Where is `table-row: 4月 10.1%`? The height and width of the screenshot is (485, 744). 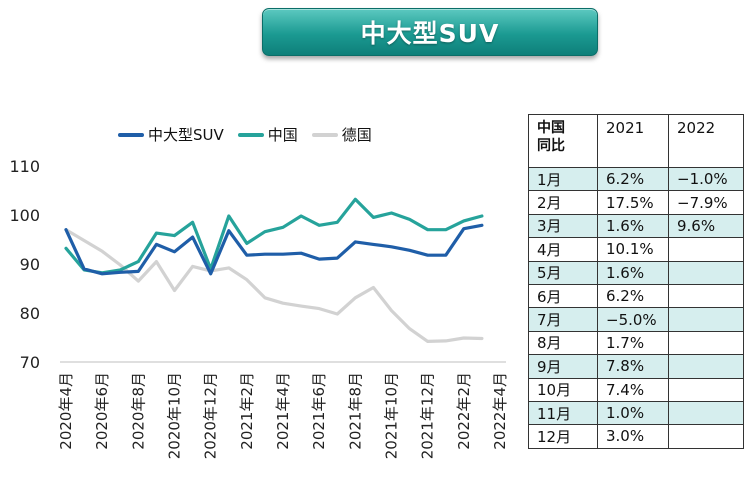
table-row: 4月 10.1% is located at coordinates (636, 249).